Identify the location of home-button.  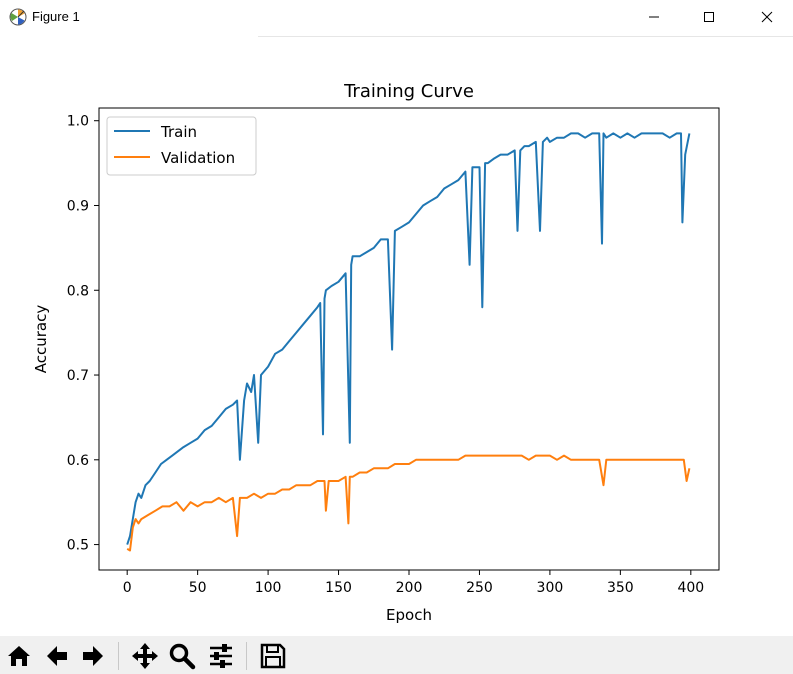
(19, 656).